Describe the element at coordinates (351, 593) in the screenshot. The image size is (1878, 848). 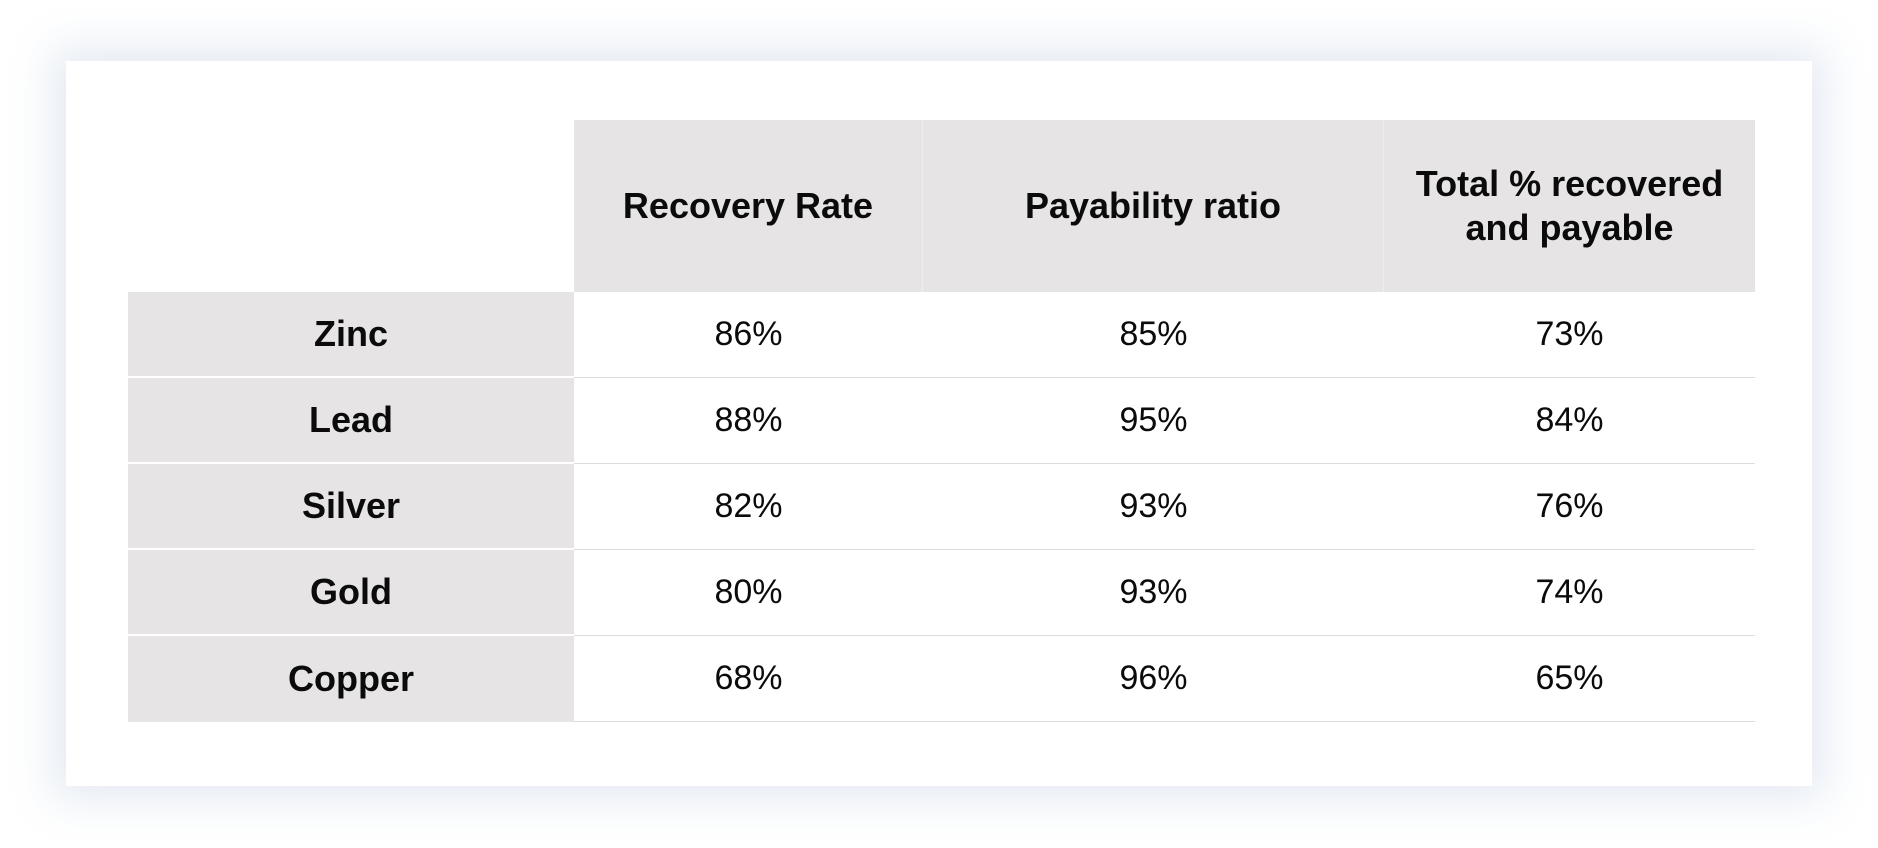
I see `row-label: Gold` at that location.